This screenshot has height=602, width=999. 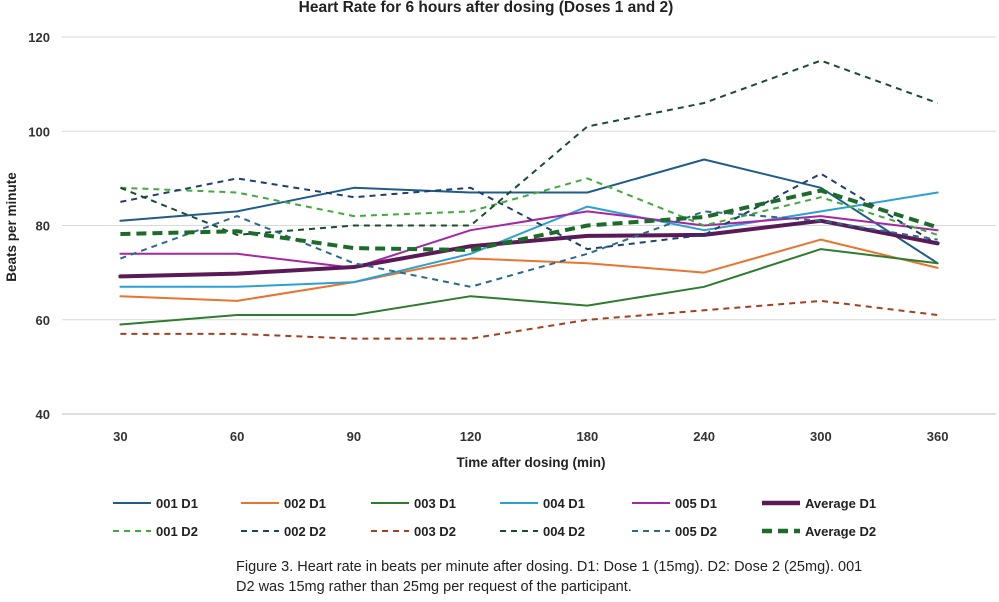 I want to click on series-line-003-d1, so click(x=529, y=287).